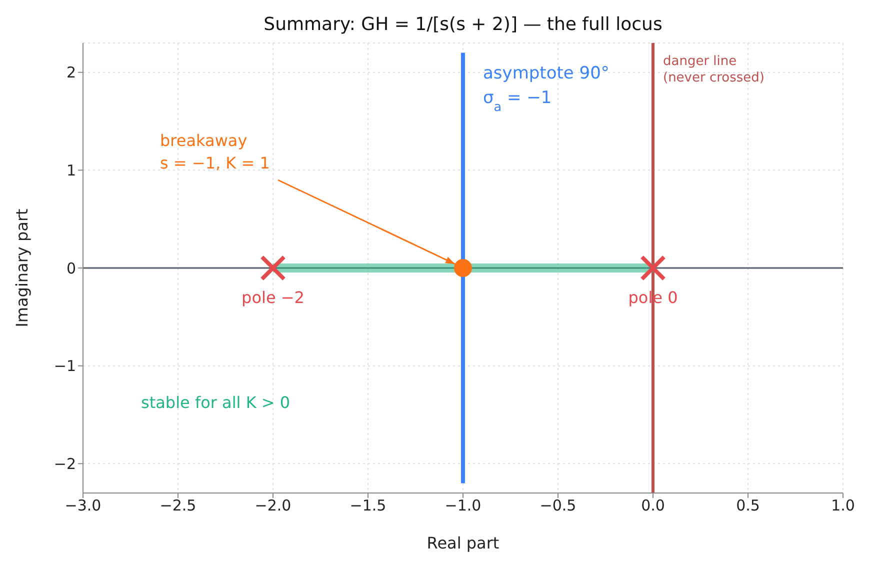  Describe the element at coordinates (215, 151) in the screenshot. I see `annotation: breakaway s = −1, K = 1` at that location.